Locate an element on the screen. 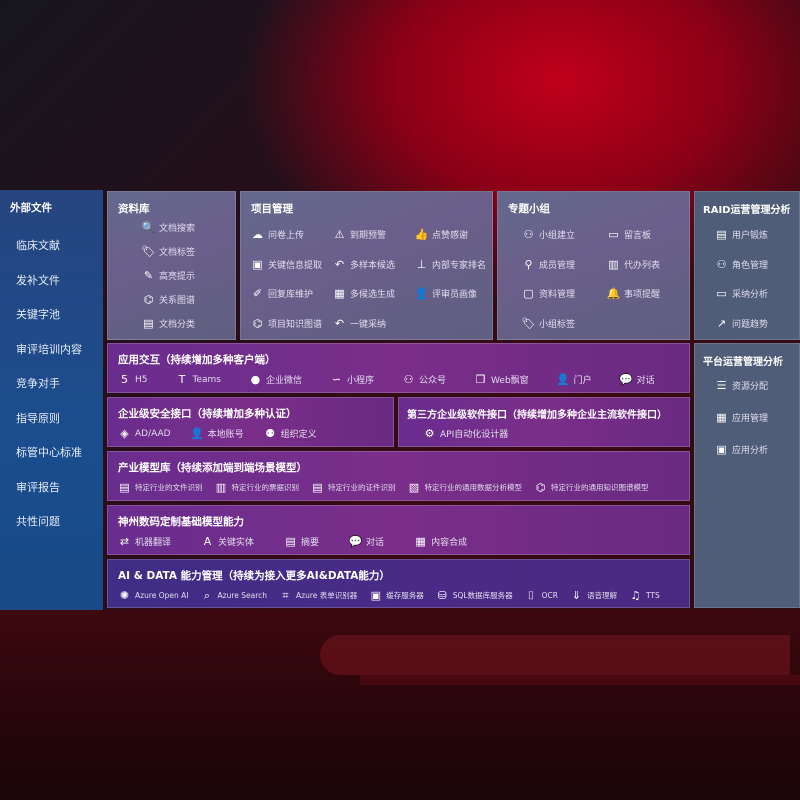 Image resolution: width=800 pixels, height=800 pixels. sidebar-item: 共性问题 is located at coordinates (38, 521).